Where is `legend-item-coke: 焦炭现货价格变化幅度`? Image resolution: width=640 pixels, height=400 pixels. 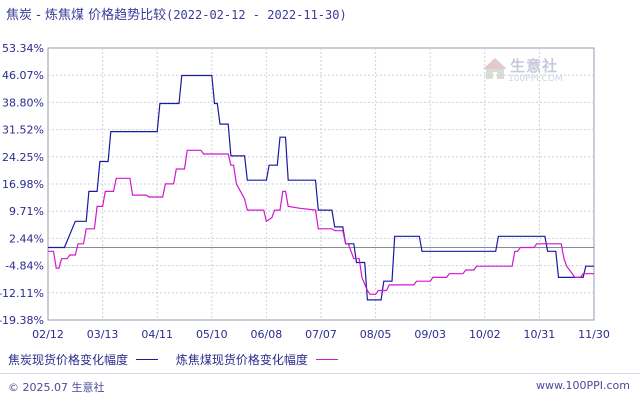
legend-item-coke: 焦炭现货价格变化幅度 is located at coordinates (83, 359).